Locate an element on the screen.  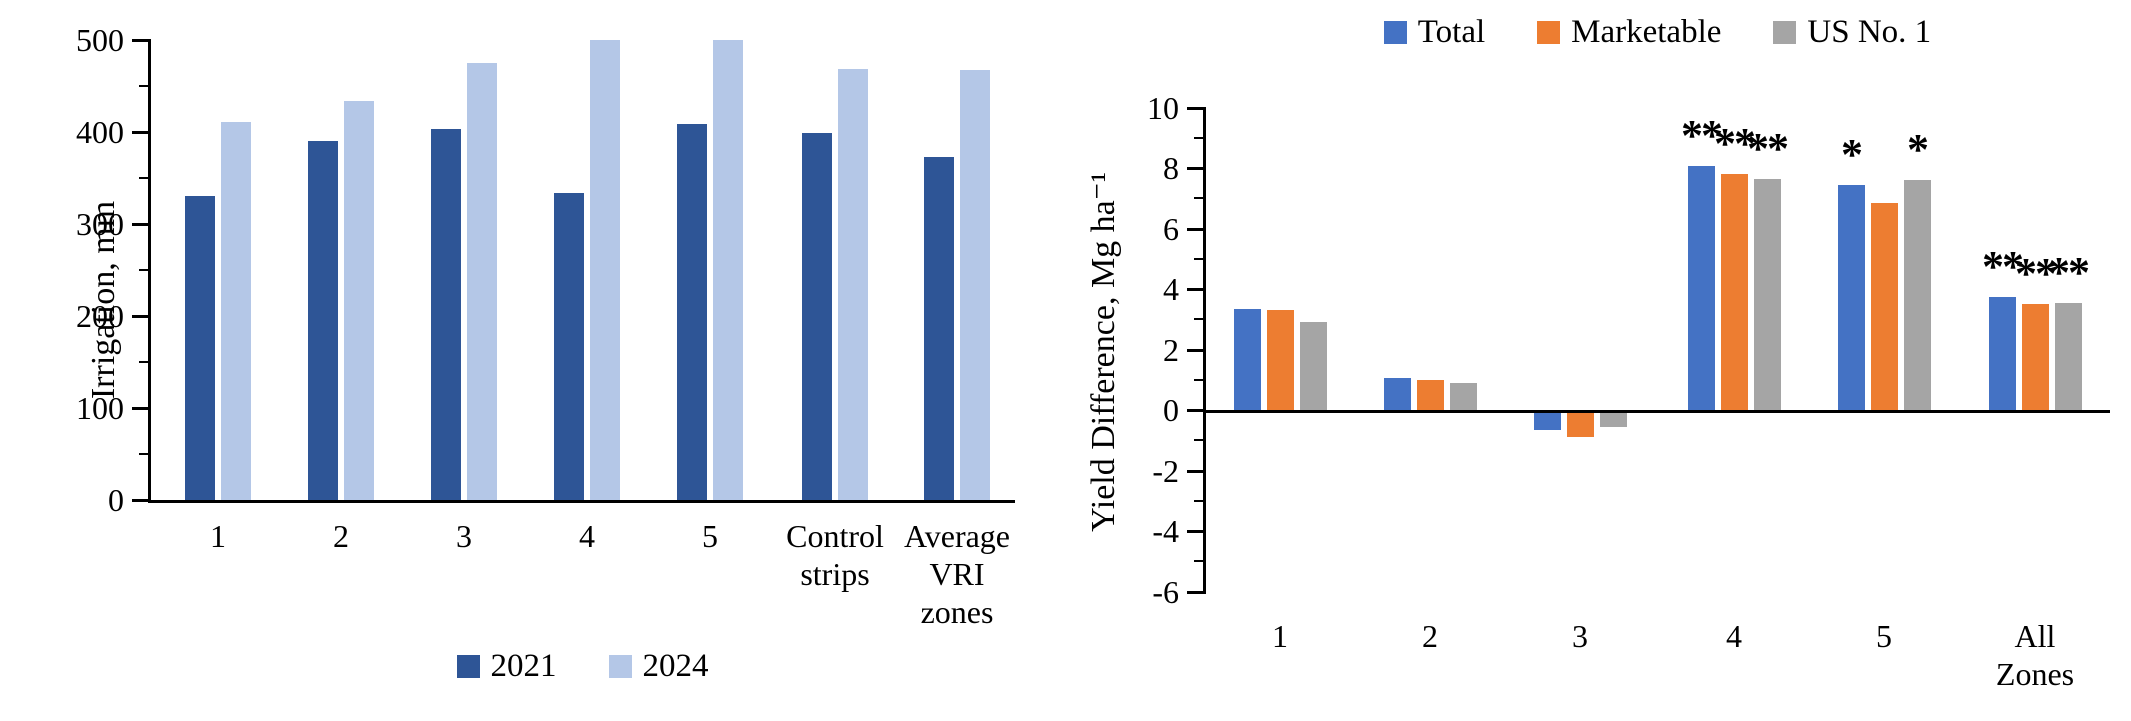
legend-label: Total is located at coordinates (1451, 32).